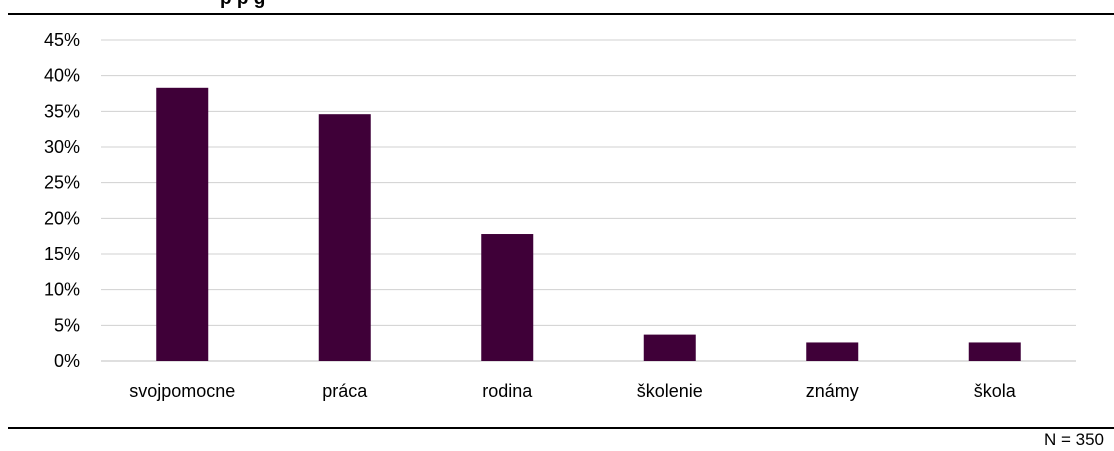  What do you see at coordinates (62, 111) in the screenshot?
I see `y-tick-label: 35%` at bounding box center [62, 111].